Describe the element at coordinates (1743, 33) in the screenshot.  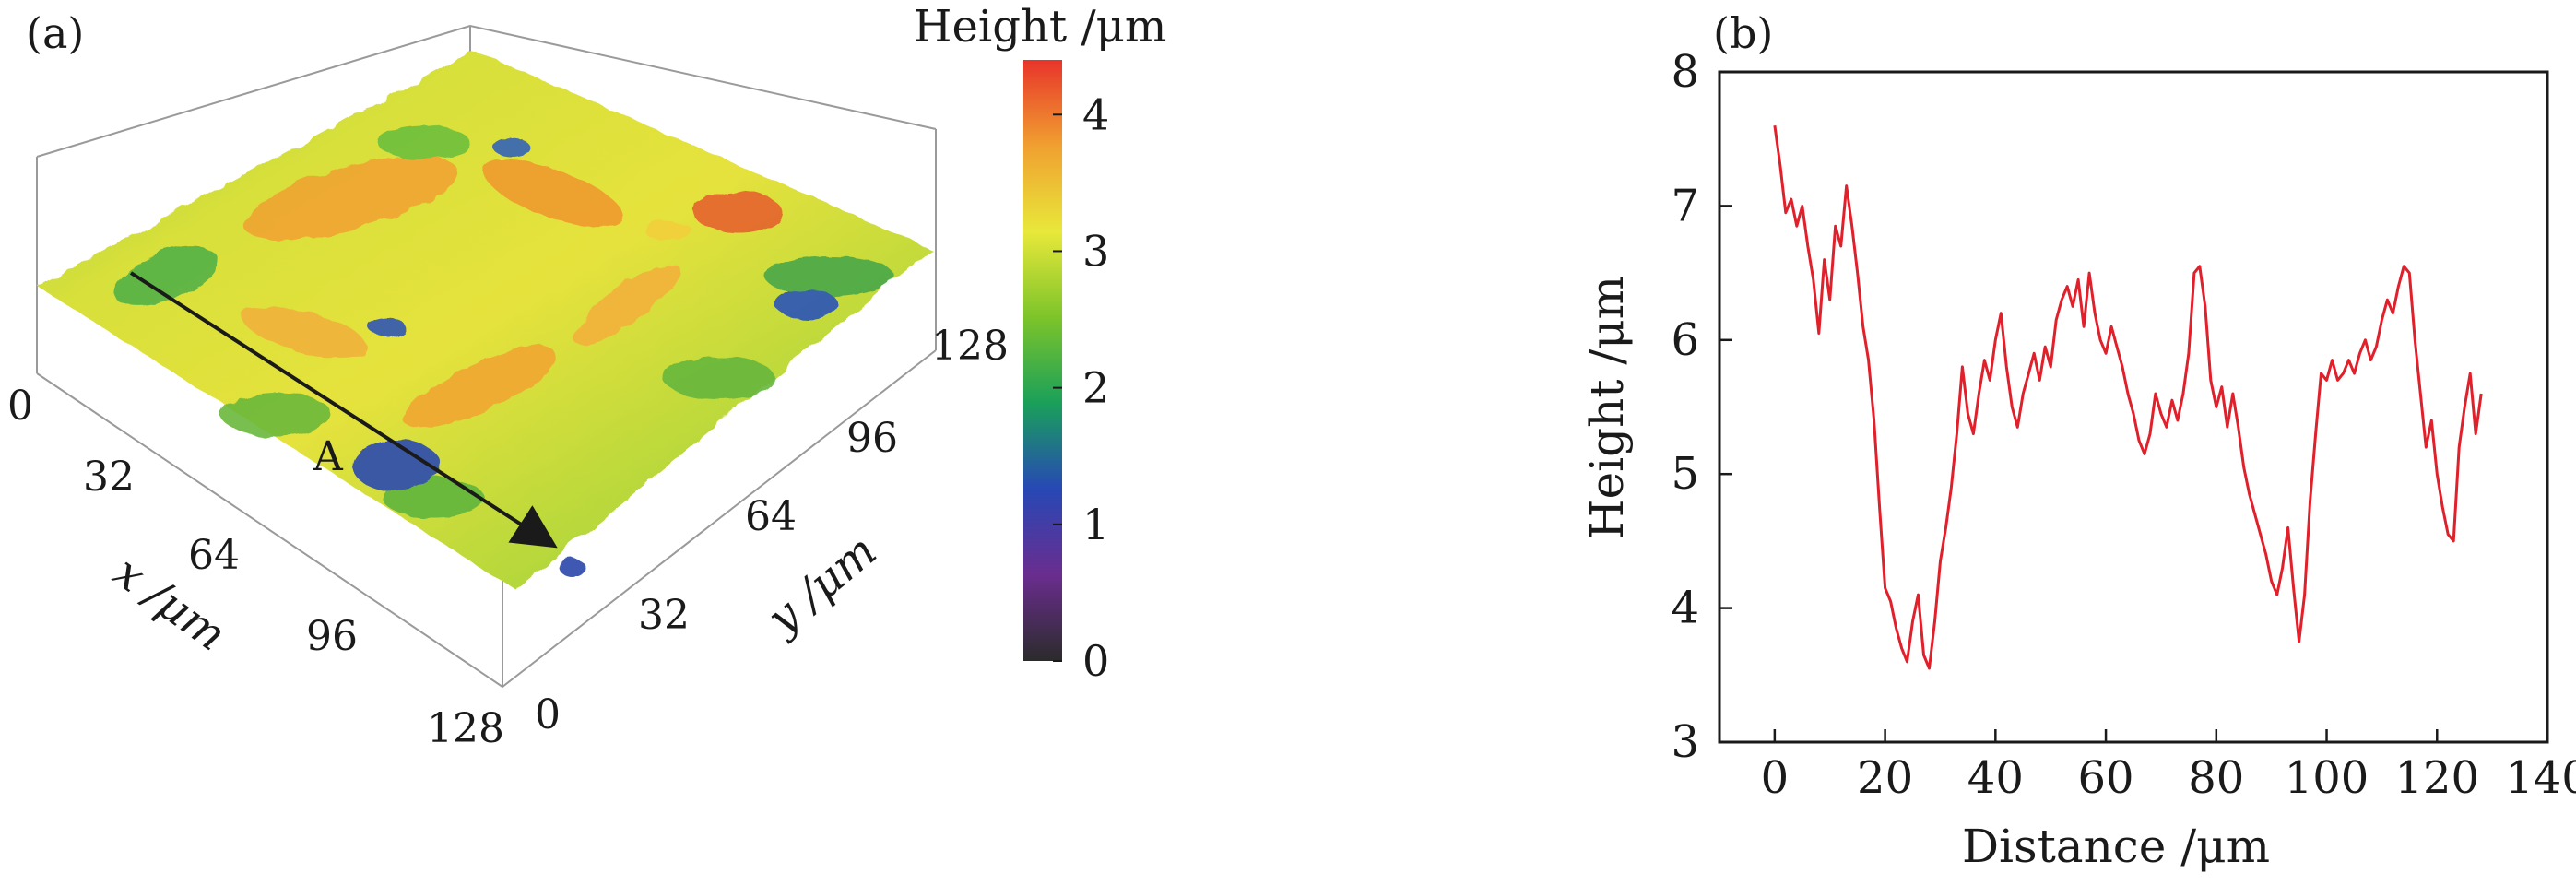
I see `panel-b-label: (b)` at that location.